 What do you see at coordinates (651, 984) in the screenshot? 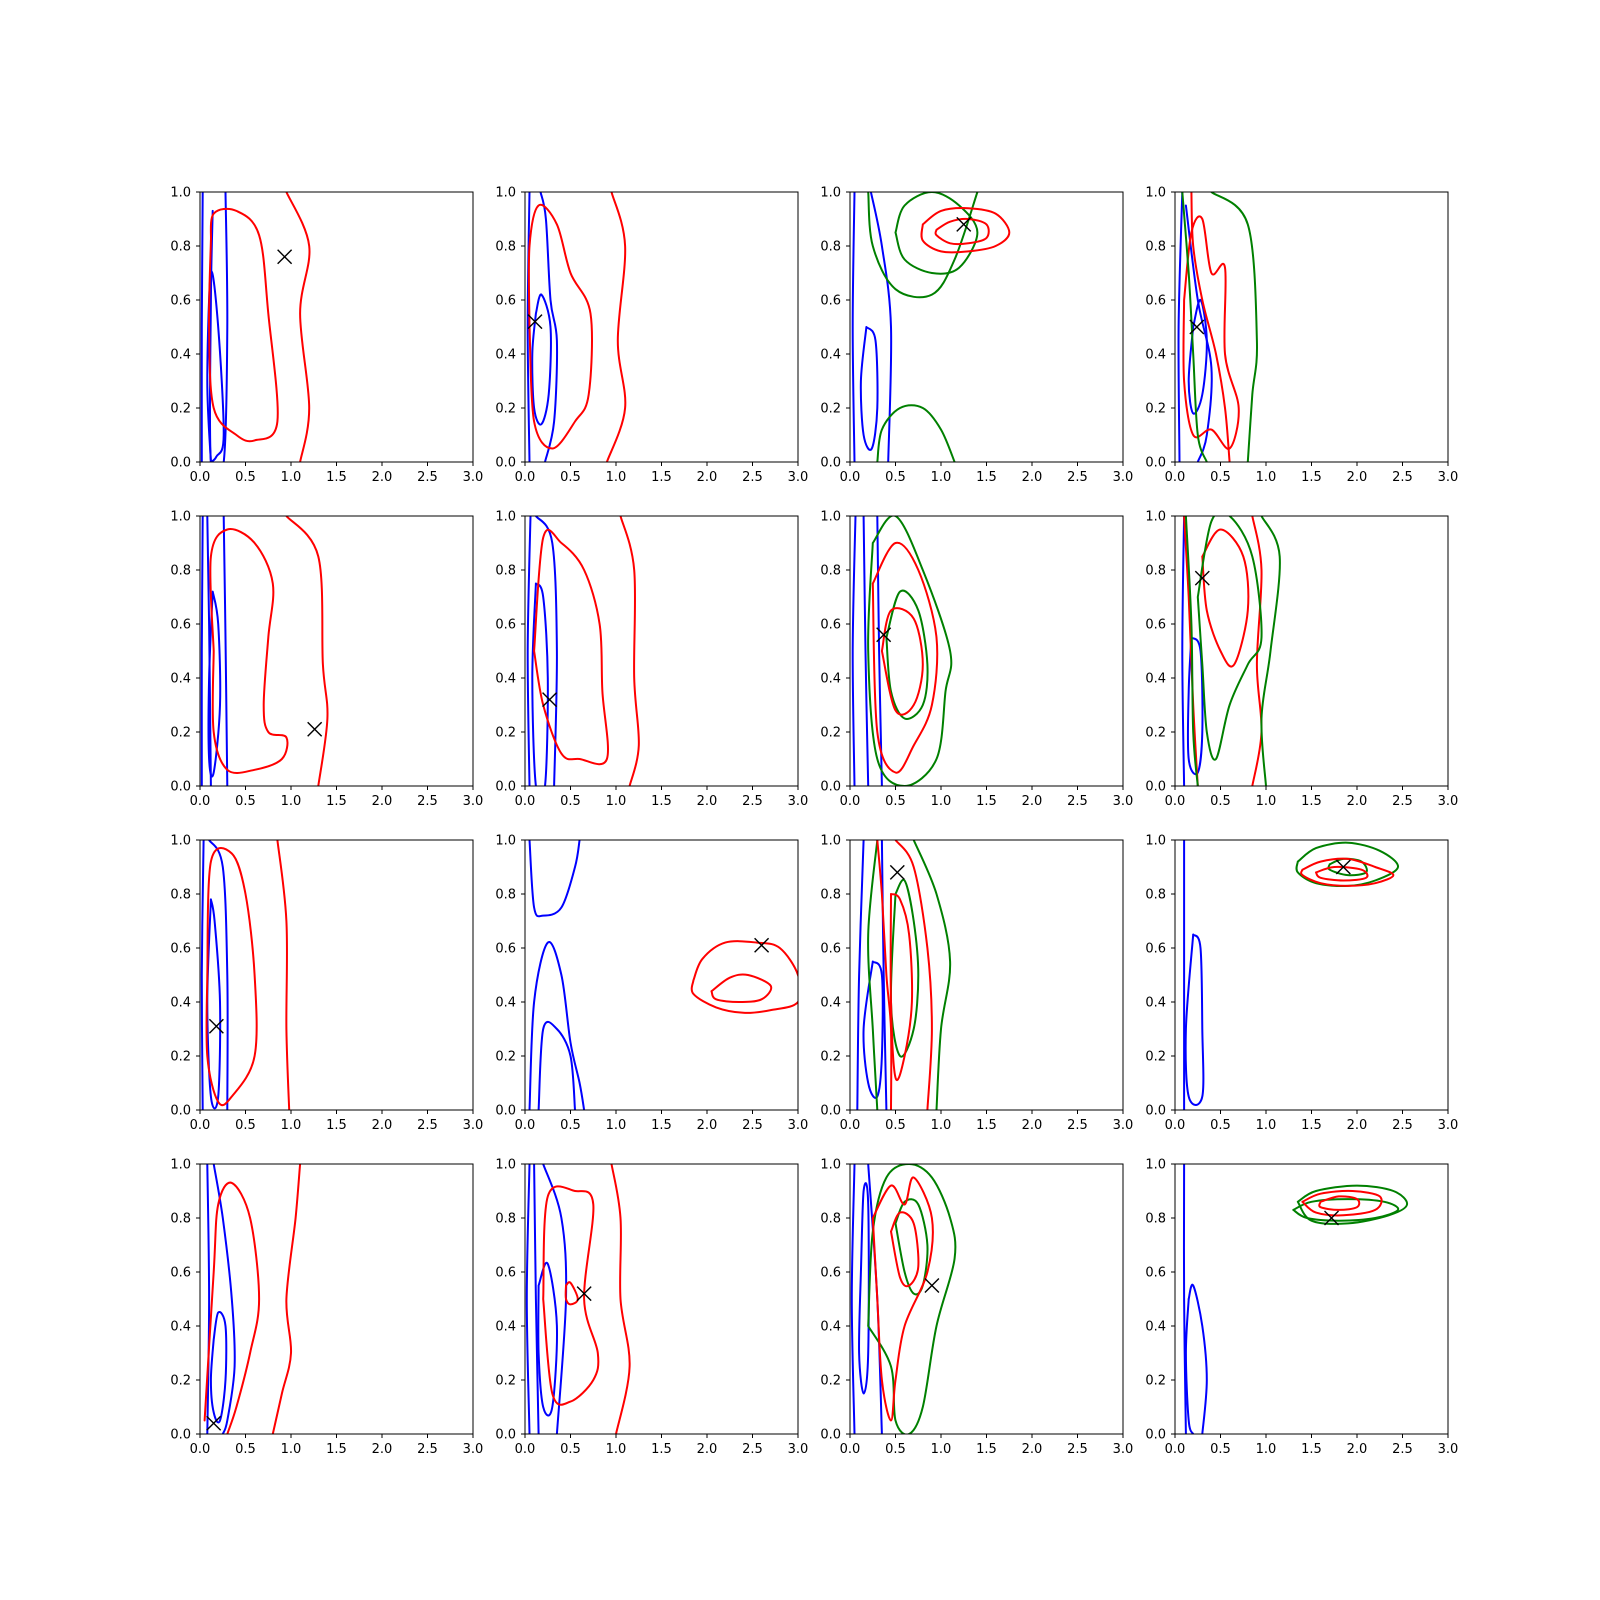
I see `panel-3-2: 0.0 0.5 1.0 1.5 2.0 2.5 3.0 0.0 0.2 0.4 0.6 0.8 1.0` at bounding box center [651, 984].